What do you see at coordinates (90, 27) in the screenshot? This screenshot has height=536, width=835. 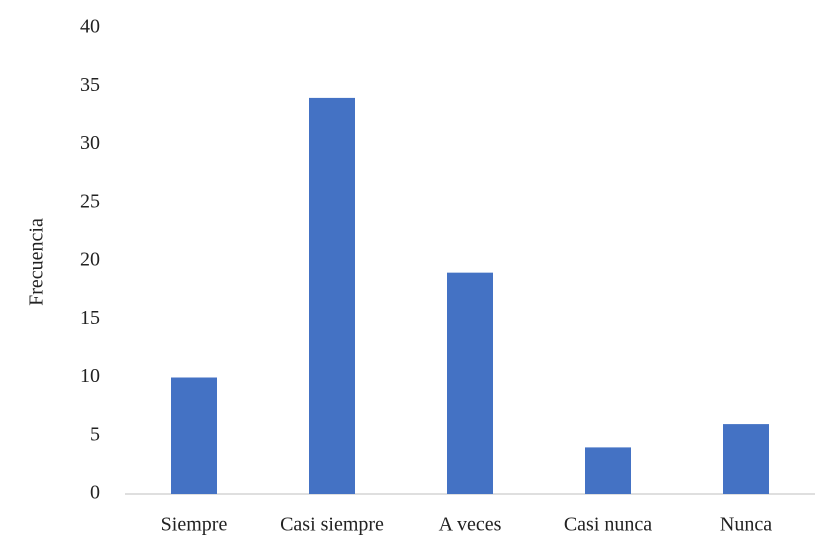 I see `y-tick-label: 40` at bounding box center [90, 27].